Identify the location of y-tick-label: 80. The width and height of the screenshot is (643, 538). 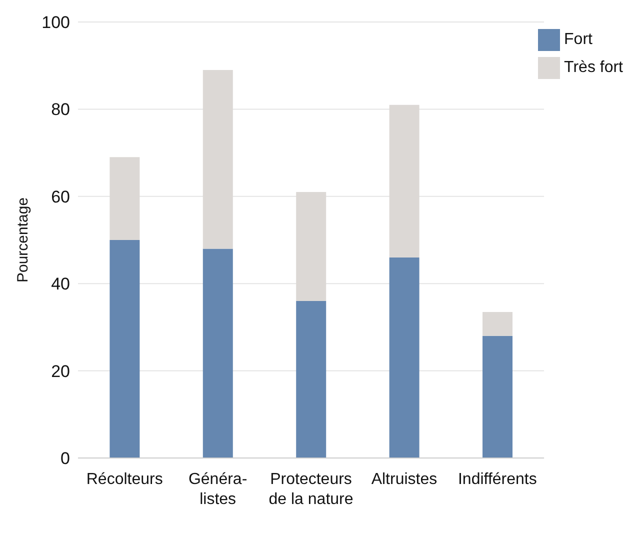
(60, 110).